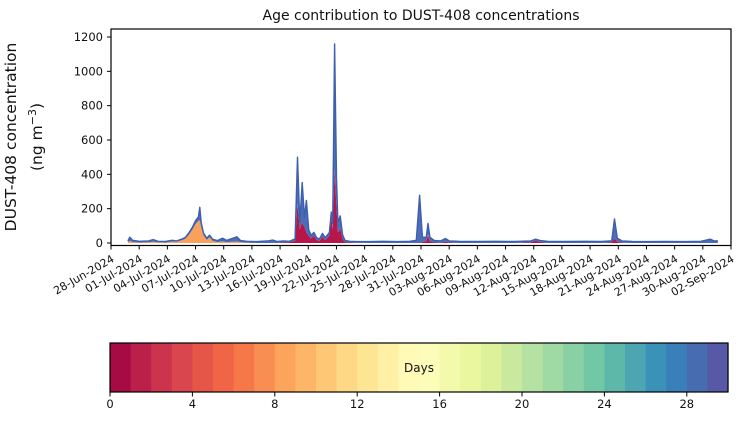 The height and width of the screenshot is (425, 739). I want to click on y-axis-label-line1: DUST-408 concentration, so click(11, 137).